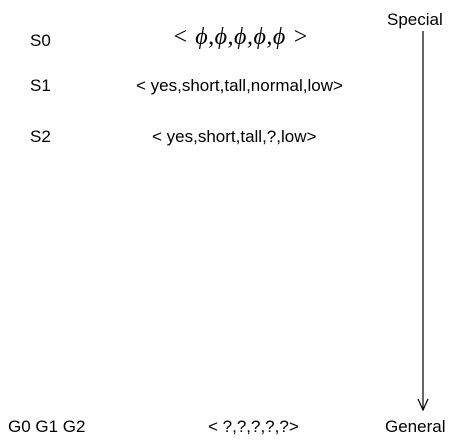 The width and height of the screenshot is (474, 445). Describe the element at coordinates (40, 136) in the screenshot. I see `s2-label: S2` at that location.